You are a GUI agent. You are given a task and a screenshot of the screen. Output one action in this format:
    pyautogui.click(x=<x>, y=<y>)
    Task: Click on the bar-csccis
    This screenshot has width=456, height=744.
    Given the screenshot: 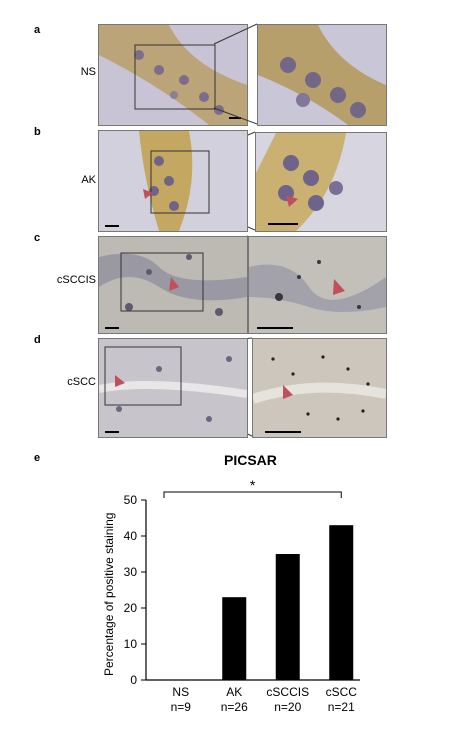 What is the action you would take?
    pyautogui.click(x=287, y=617)
    